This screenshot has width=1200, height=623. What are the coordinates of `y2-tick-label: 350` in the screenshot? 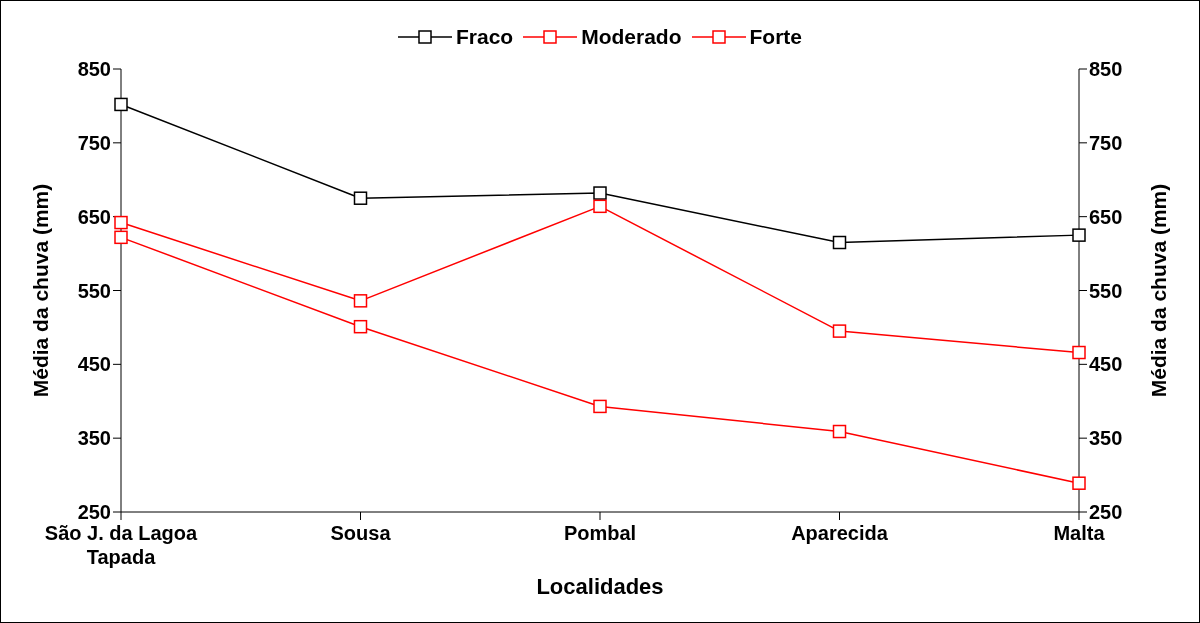 It's located at (1106, 438).